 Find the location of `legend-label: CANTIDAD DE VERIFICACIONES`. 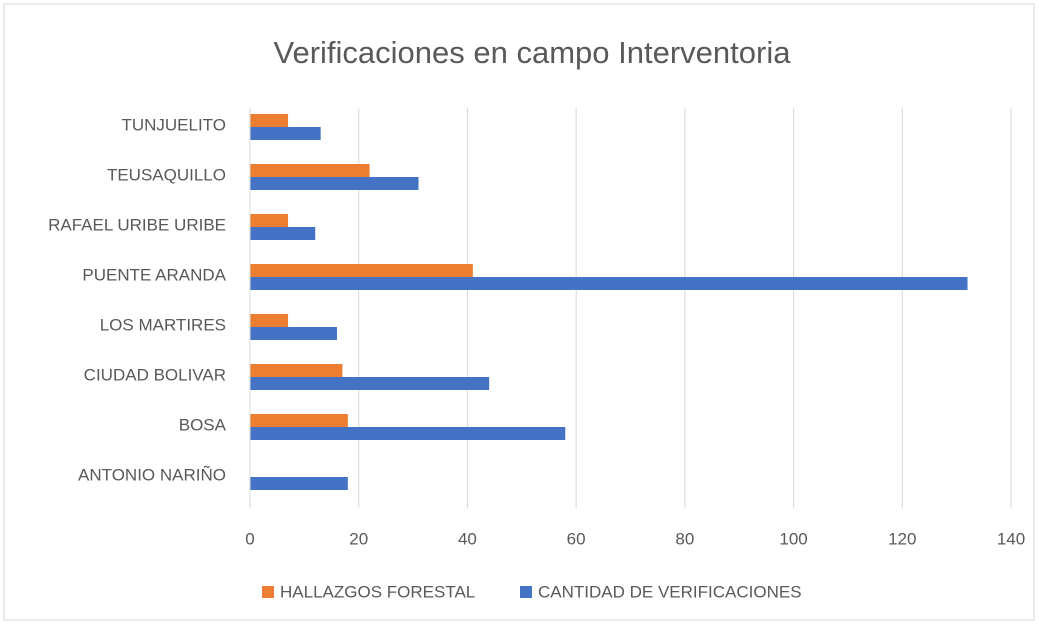

legend-label: CANTIDAD DE VERIFICACIONES is located at coordinates (670, 591).